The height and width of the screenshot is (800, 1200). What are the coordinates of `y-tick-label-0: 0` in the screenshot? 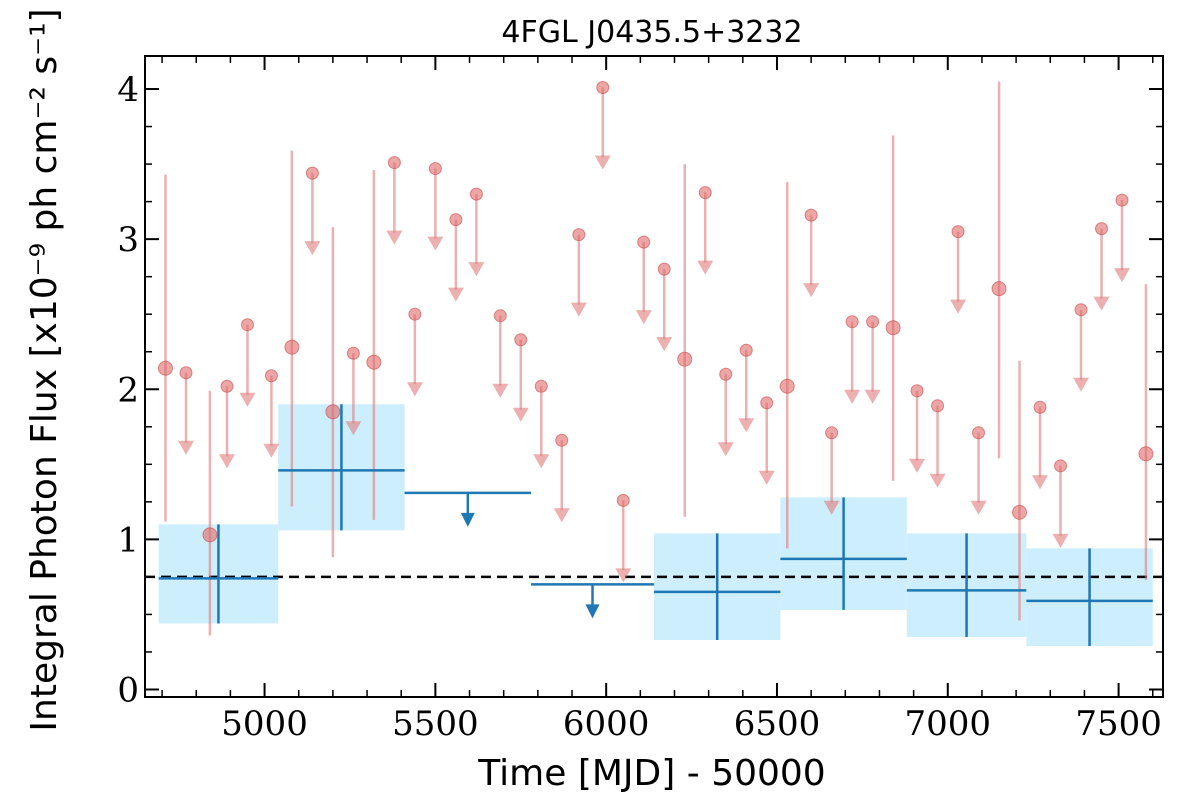 It's located at (128, 690).